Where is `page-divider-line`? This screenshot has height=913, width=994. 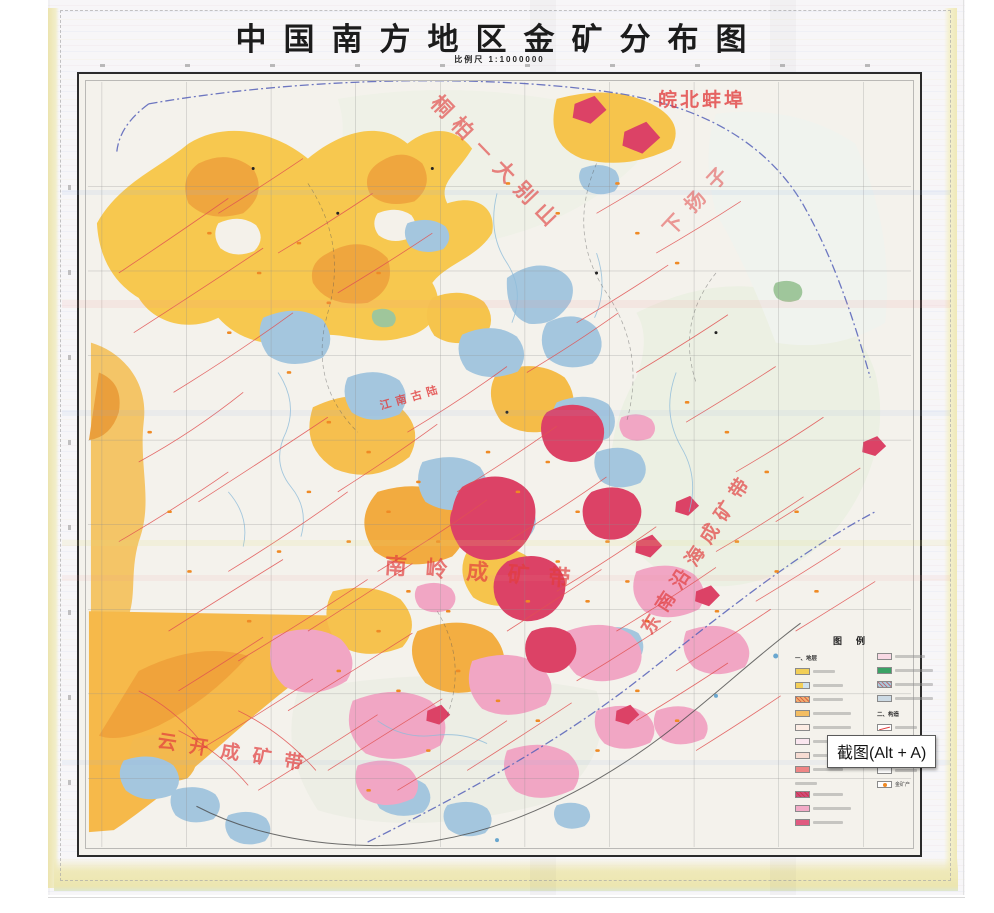
page-divider-line is located at coordinates (506, 897).